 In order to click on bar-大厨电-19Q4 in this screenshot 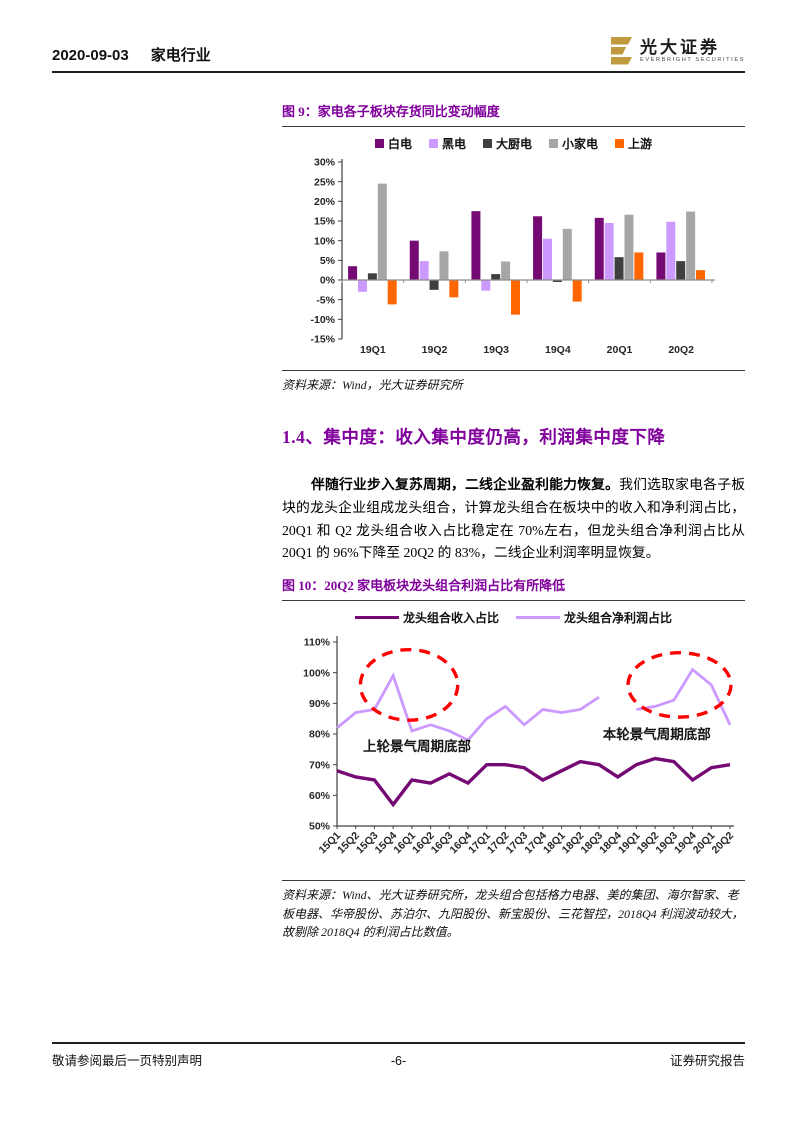, I will do `click(557, 281)`.